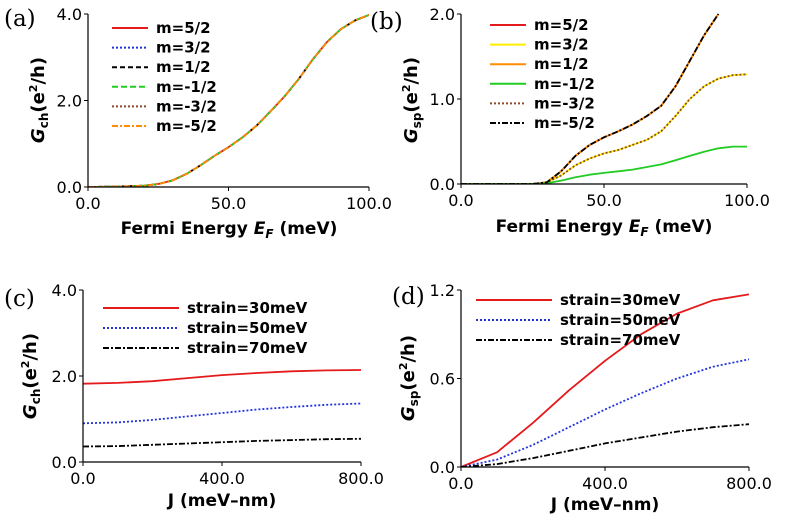 The image size is (789, 520). Describe the element at coordinates (442, 379) in the screenshot. I see `y-tick-label: 0.6` at that location.